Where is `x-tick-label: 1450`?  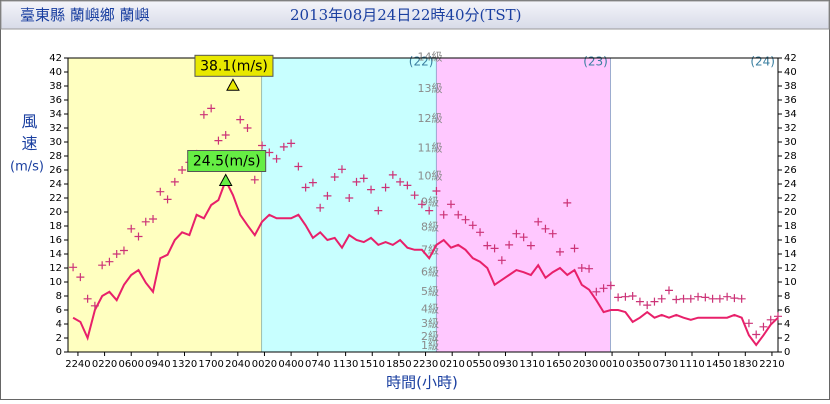
x-tick-label: 1450 is located at coordinates (718, 364).